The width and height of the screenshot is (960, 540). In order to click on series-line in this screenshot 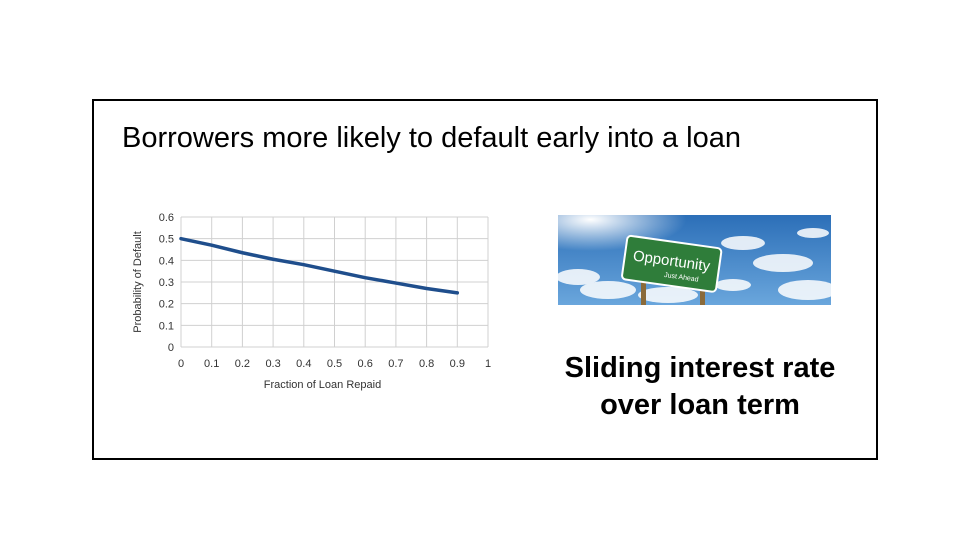, I will do `click(319, 265)`.